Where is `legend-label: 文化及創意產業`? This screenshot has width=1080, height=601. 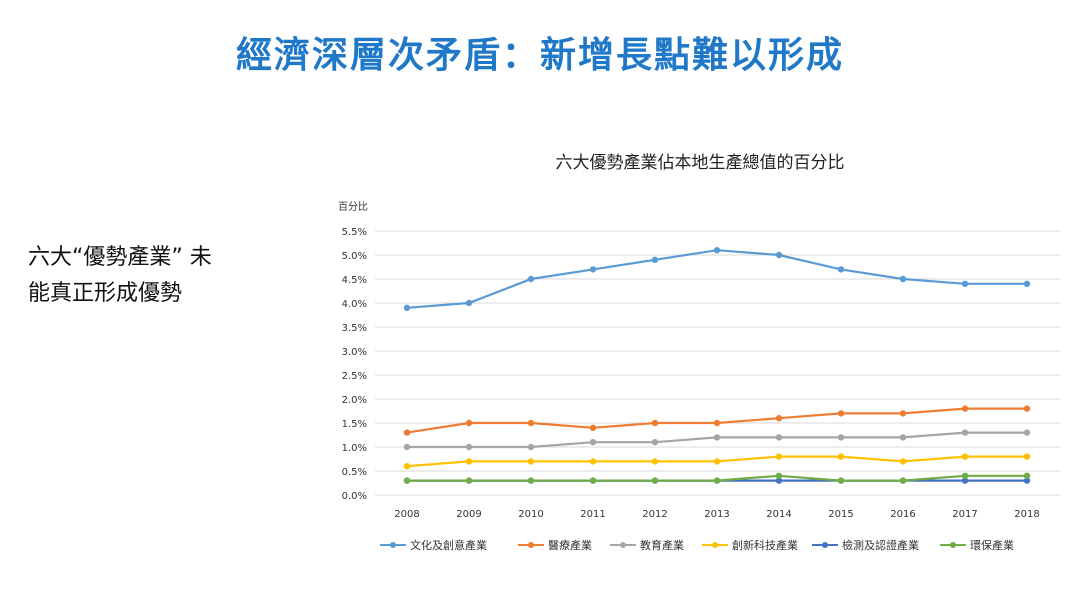
legend-label: 文化及創意產業 is located at coordinates (448, 545).